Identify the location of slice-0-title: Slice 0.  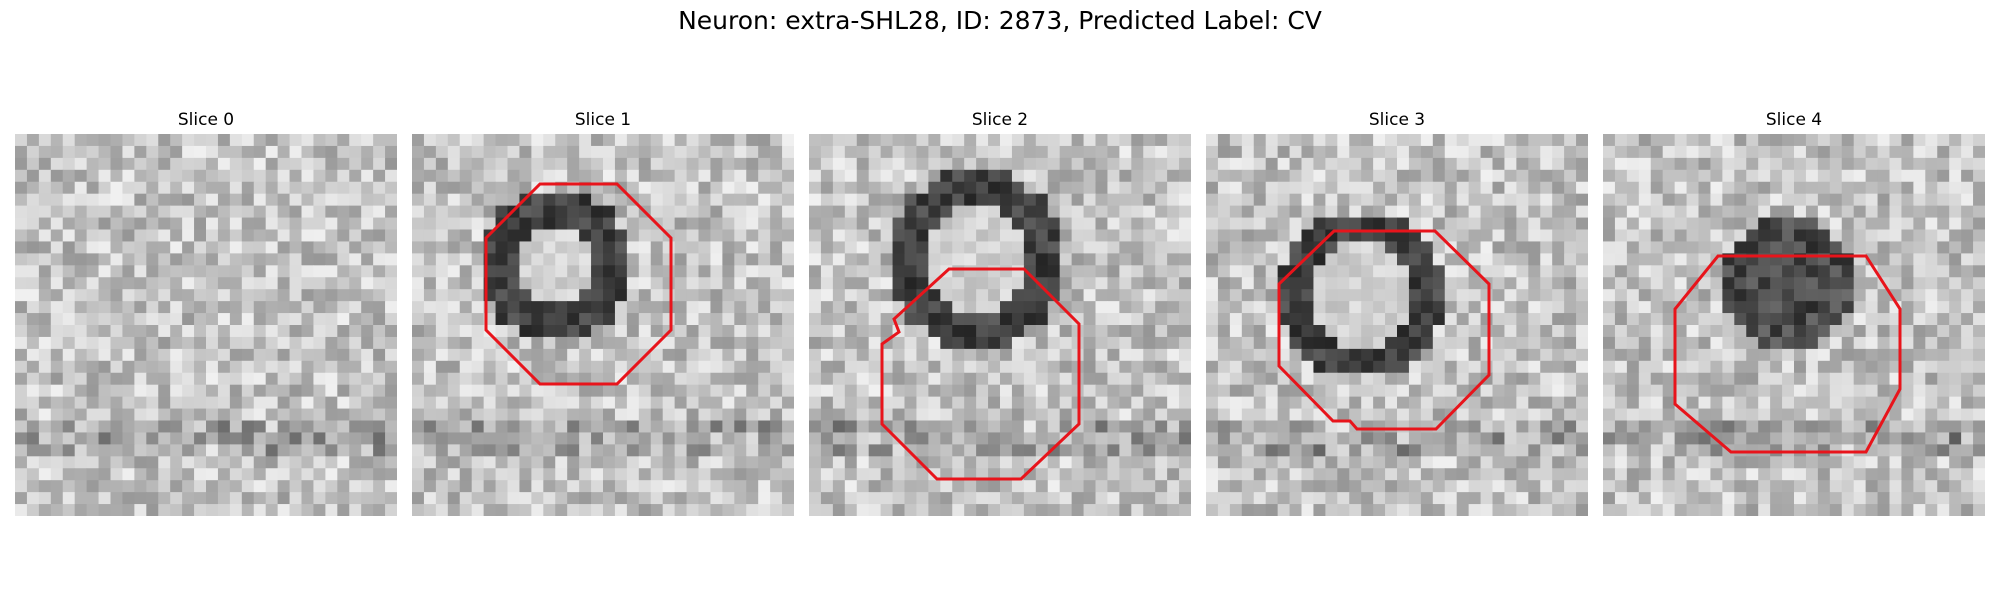
(206, 120).